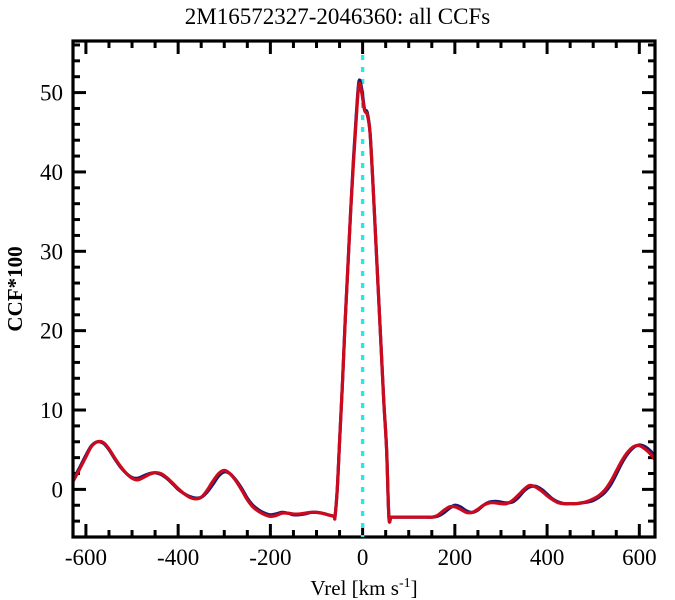  What do you see at coordinates (51, 251) in the screenshot?
I see `y-tick-label: 30` at bounding box center [51, 251].